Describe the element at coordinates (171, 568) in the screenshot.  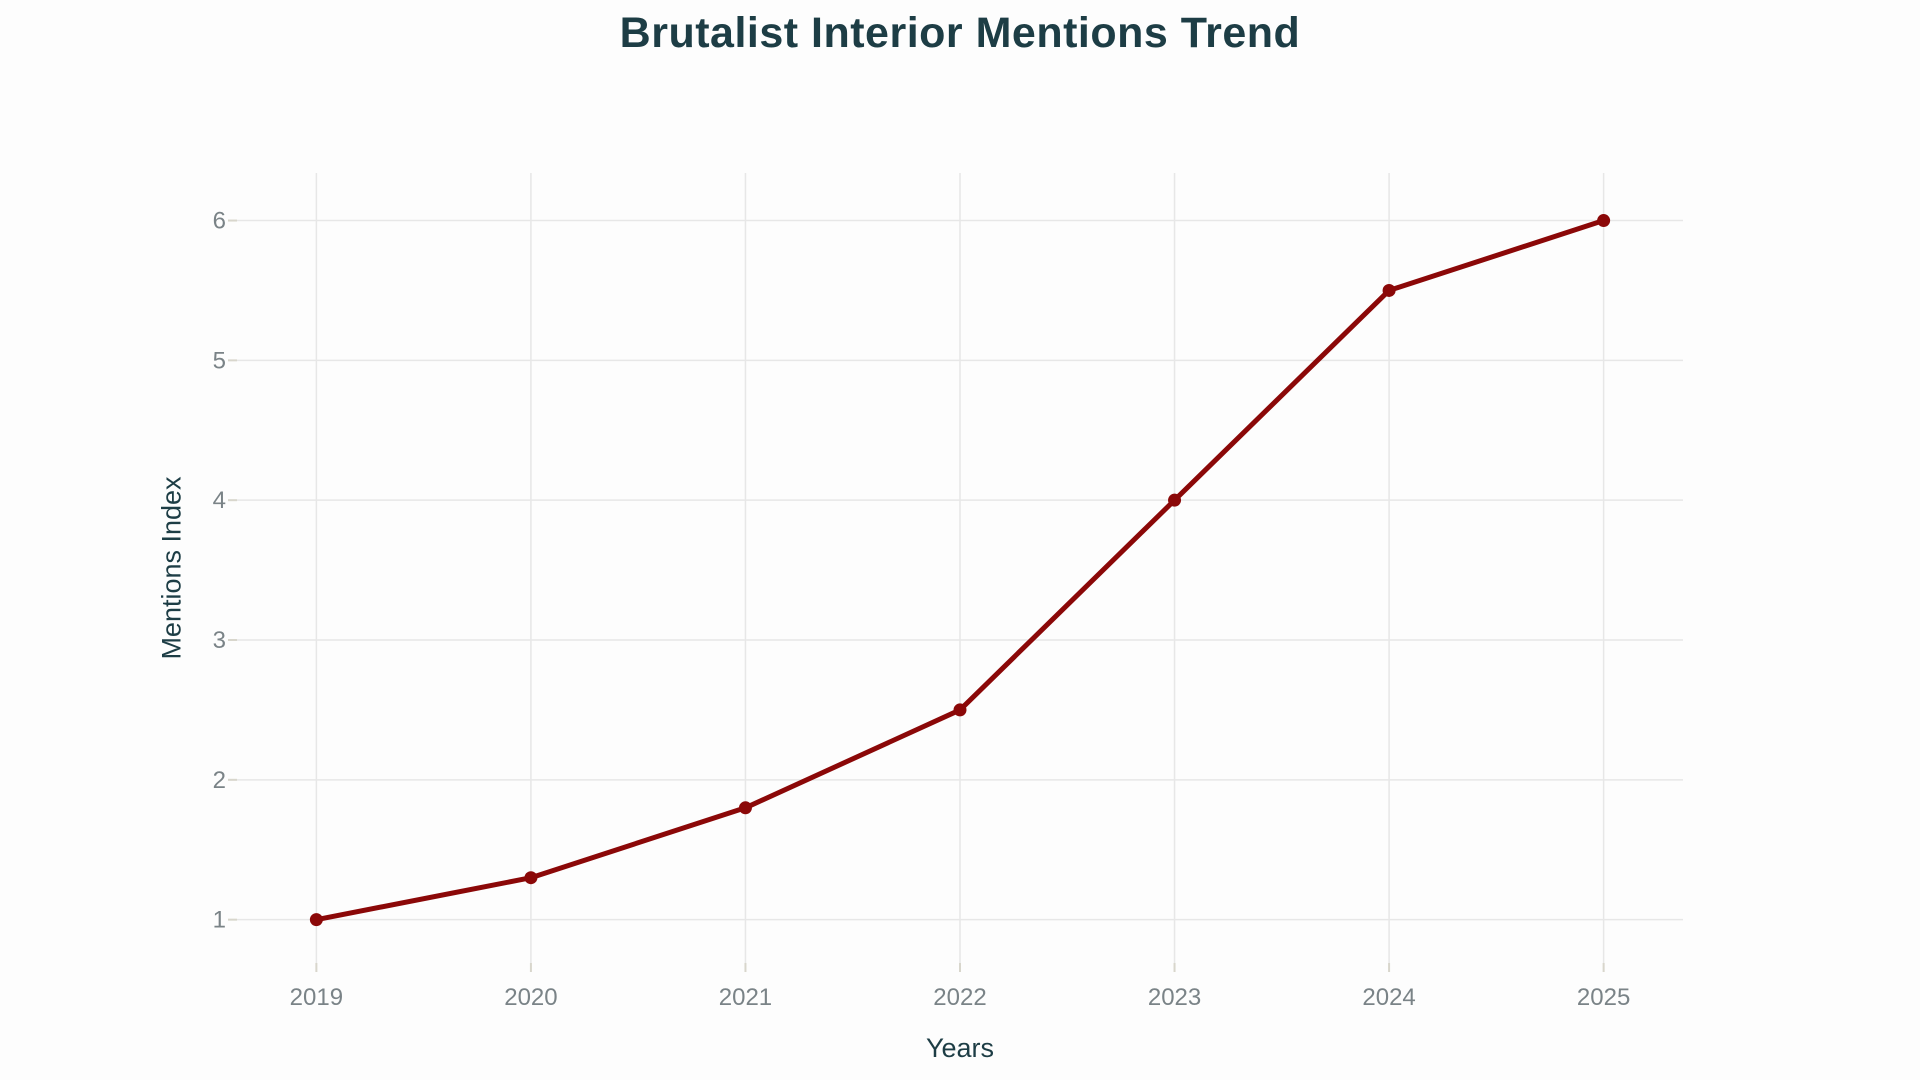
I see `y-axis-title: Mentions Index` at that location.